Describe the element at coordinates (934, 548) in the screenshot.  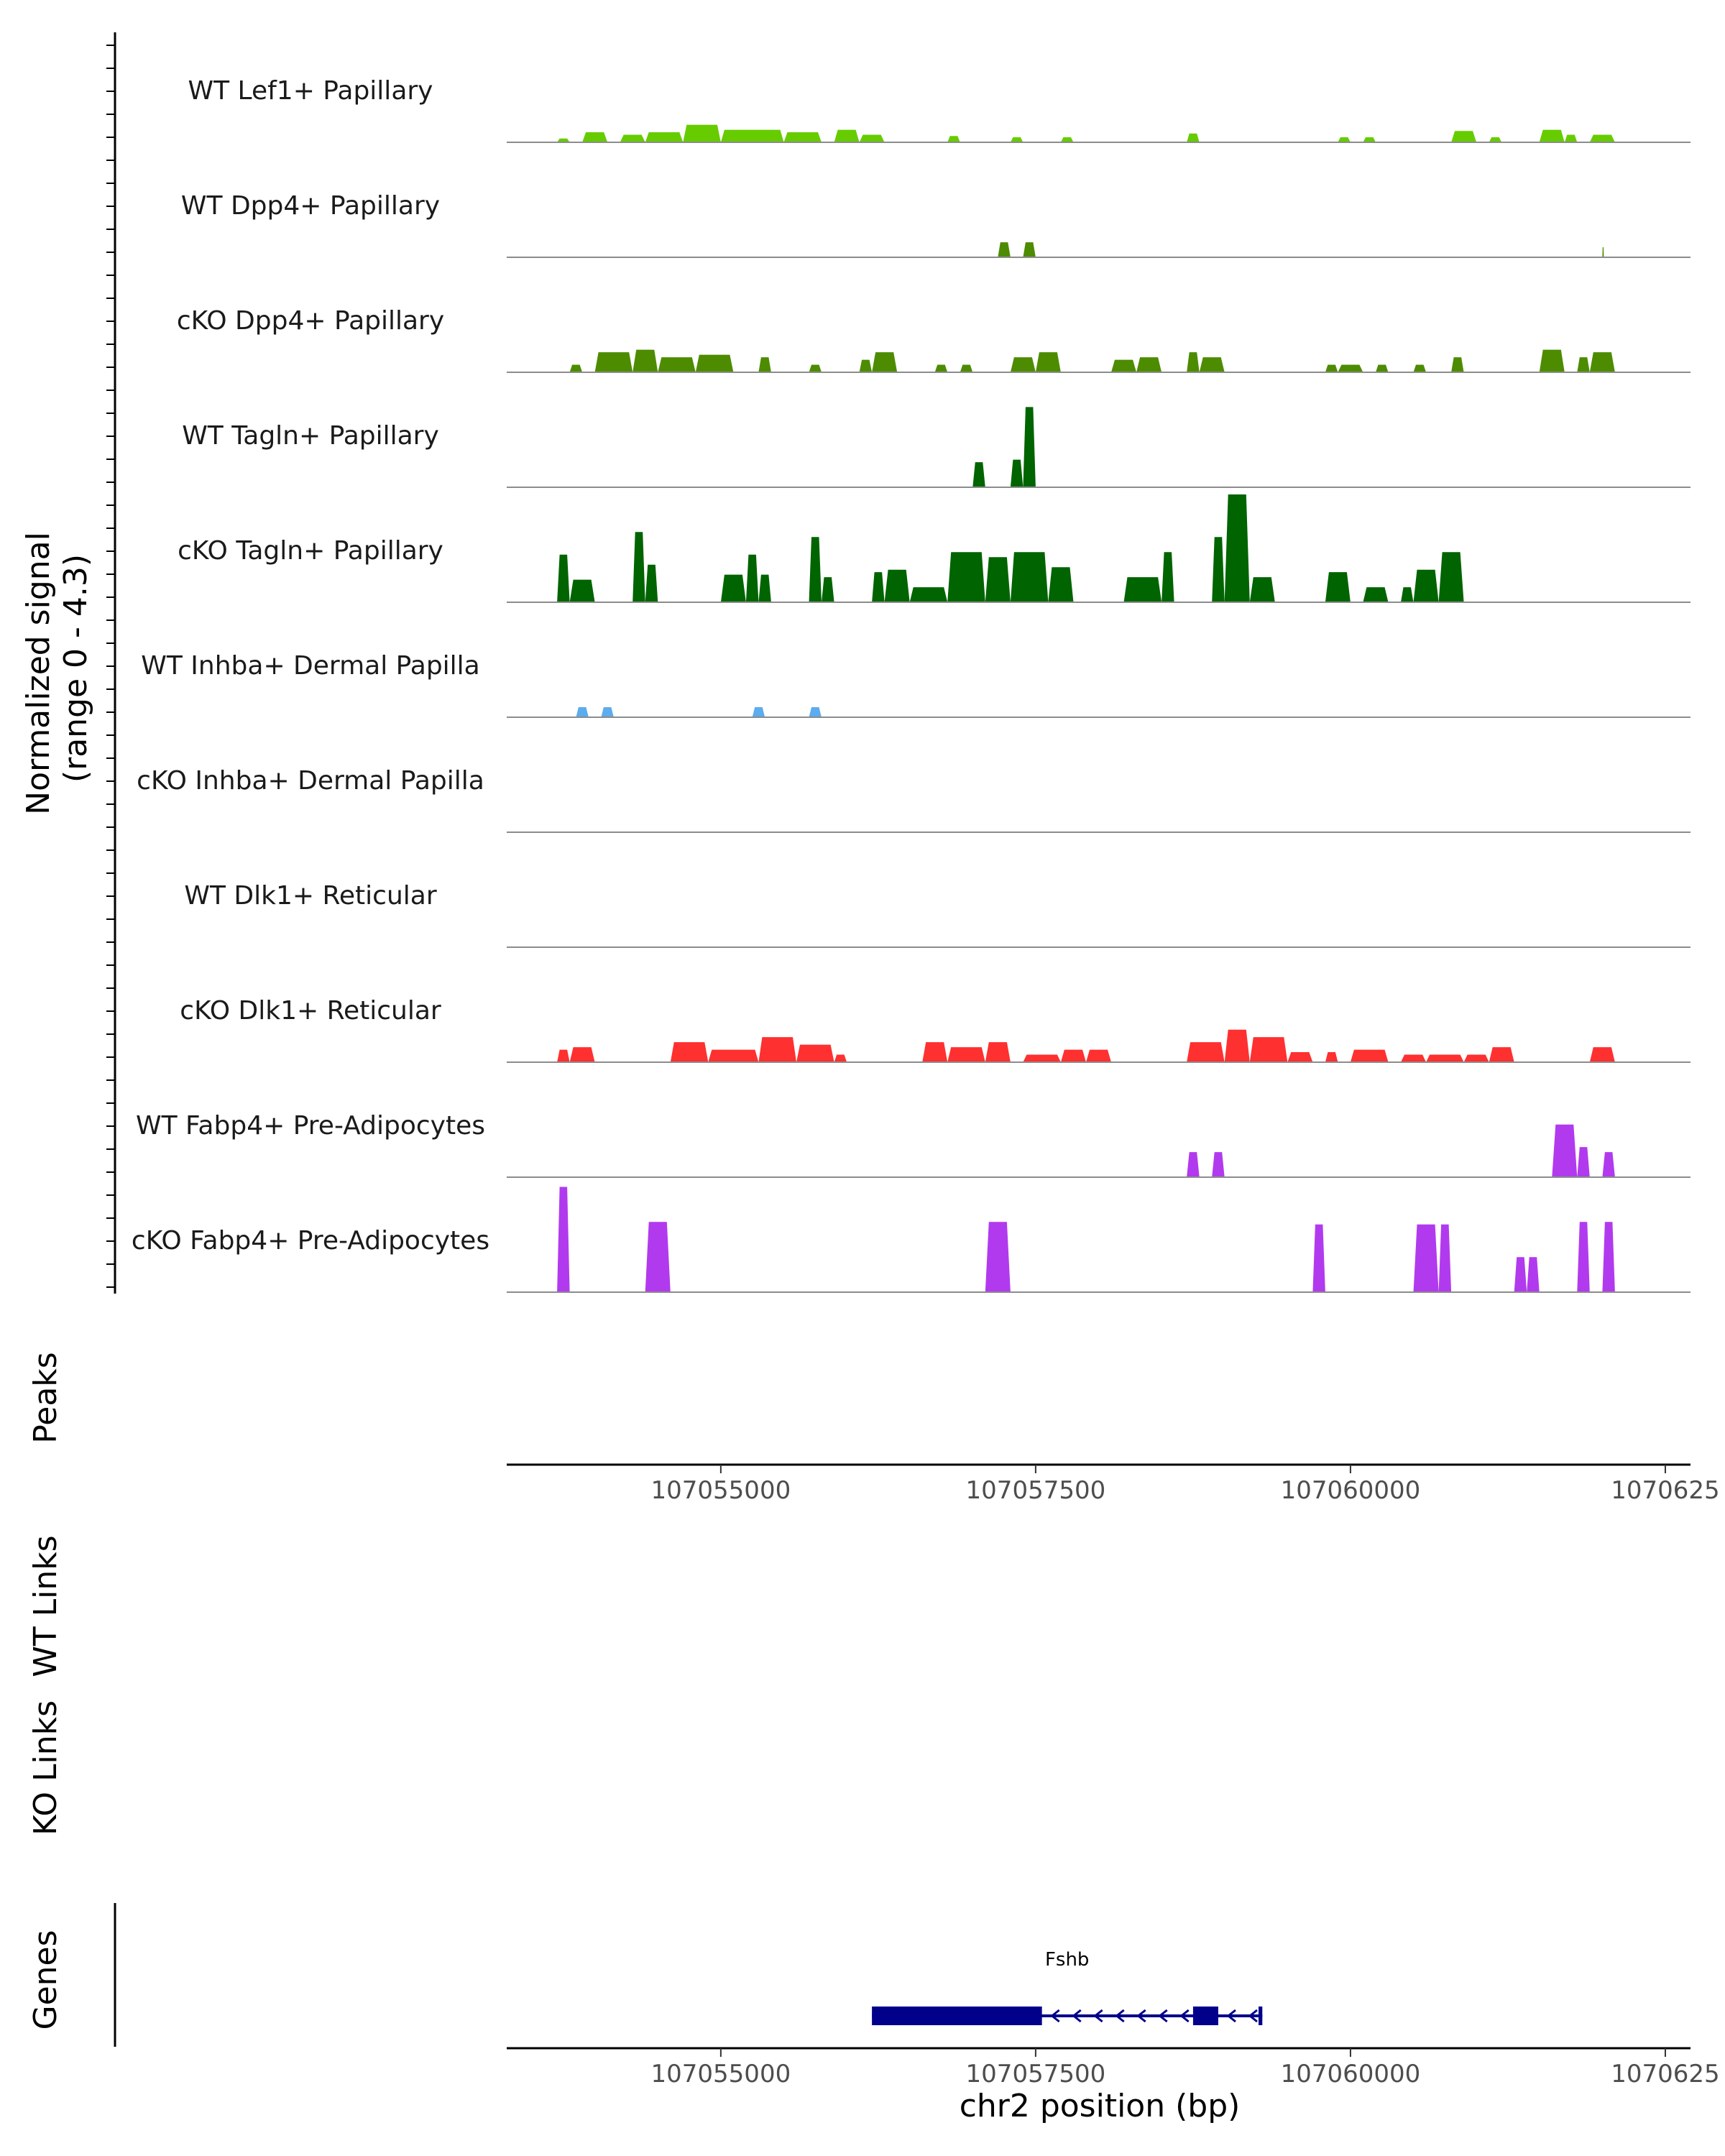
I see `track-cko-tagln-papillary: cKO Tagln+ Papillary` at that location.